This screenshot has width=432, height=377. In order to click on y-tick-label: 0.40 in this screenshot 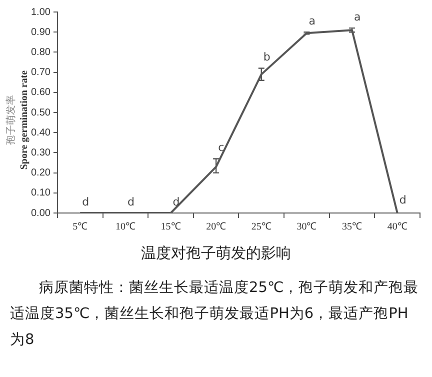, I will do `click(40, 132)`.